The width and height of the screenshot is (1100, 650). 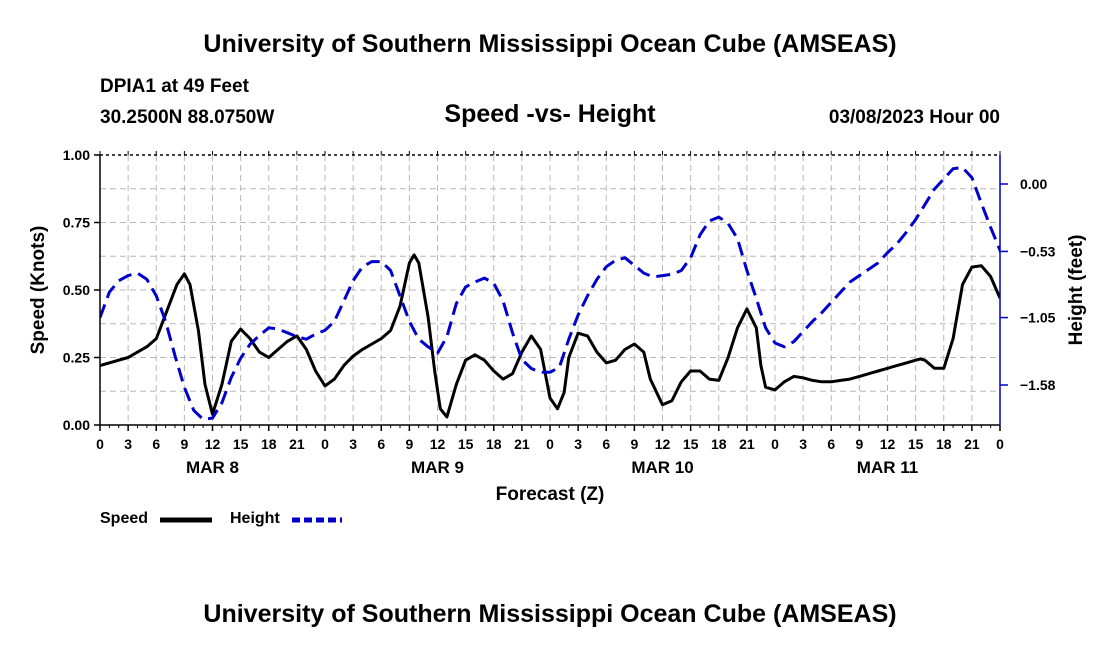 I want to click on y-right-tick-label: 0.00, so click(x=1033, y=184).